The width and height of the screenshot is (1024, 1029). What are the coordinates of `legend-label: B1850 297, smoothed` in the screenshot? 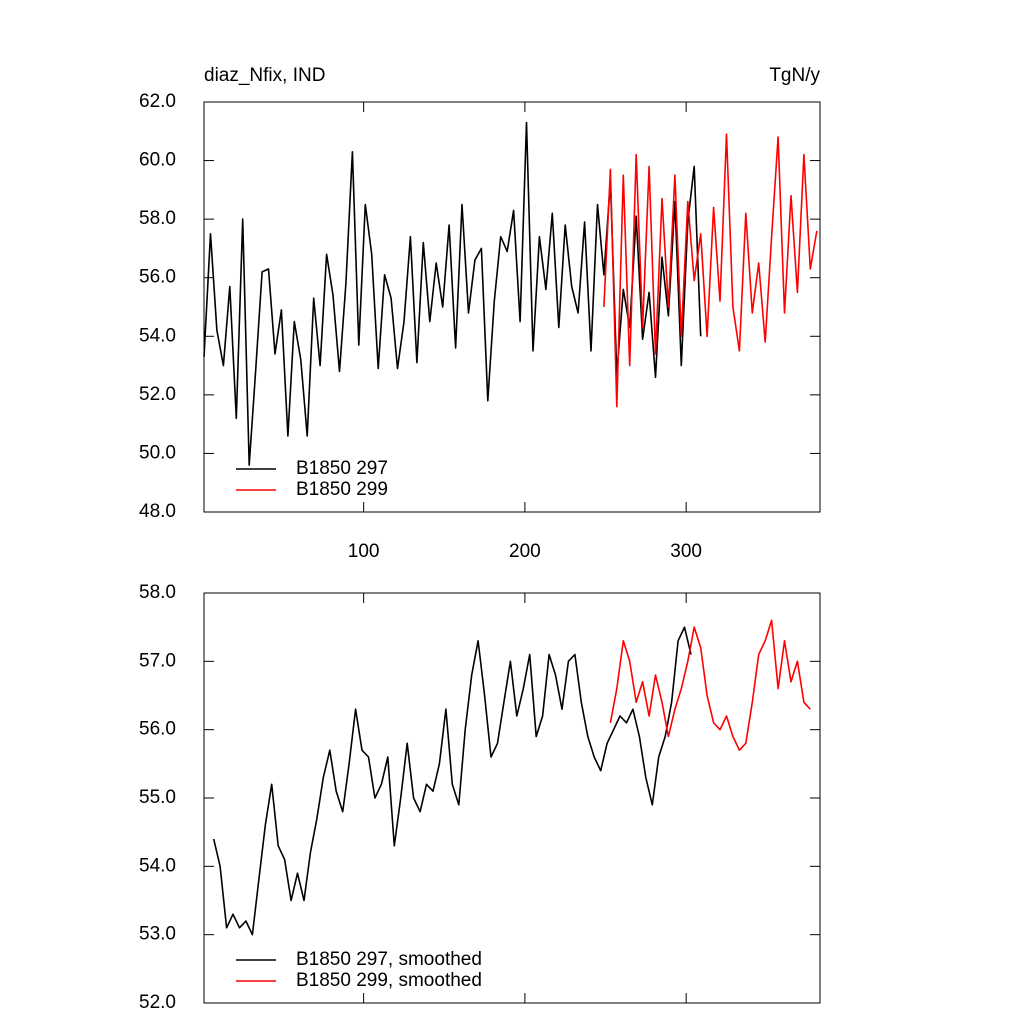 It's located at (389, 959).